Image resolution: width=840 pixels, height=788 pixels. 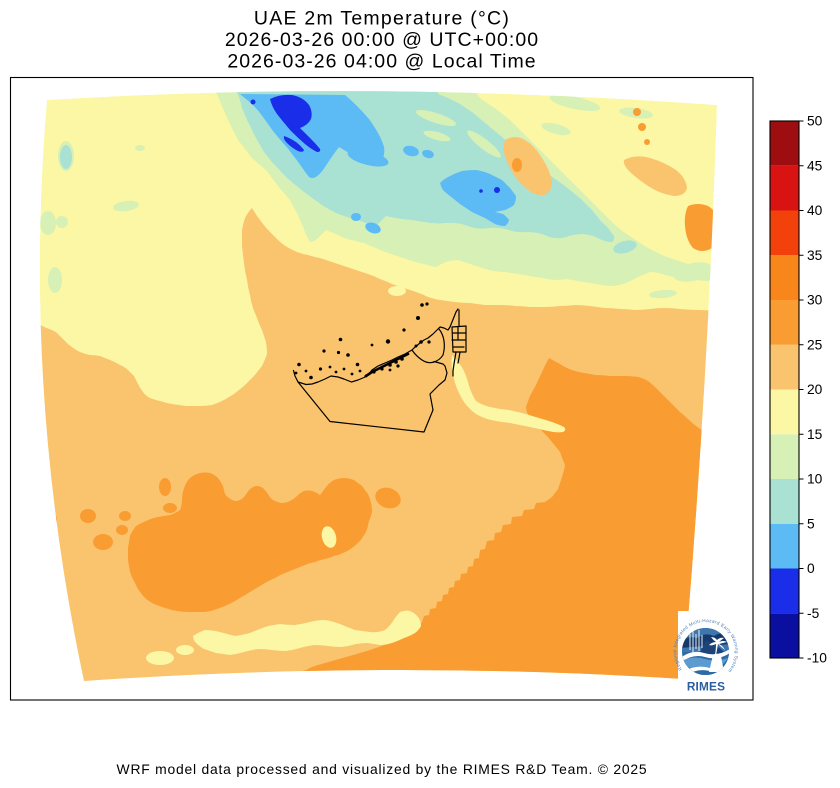 What do you see at coordinates (382, 19) in the screenshot?
I see `svg-text: UAE 2m Temperature (°C)` at bounding box center [382, 19].